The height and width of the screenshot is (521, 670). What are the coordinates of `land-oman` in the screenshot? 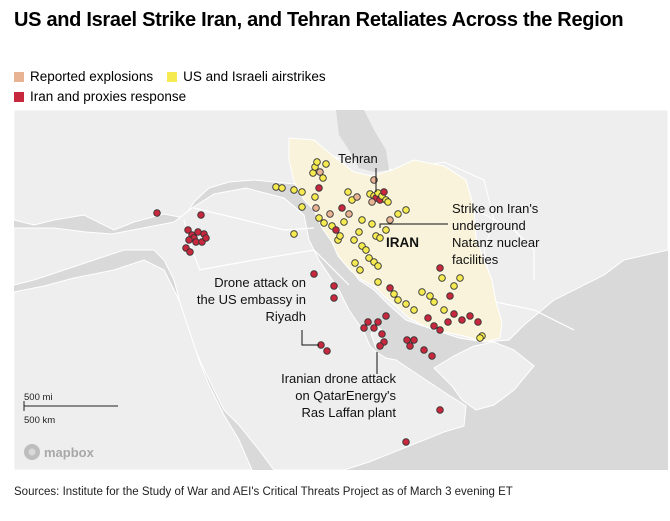 It's located at (484, 376).